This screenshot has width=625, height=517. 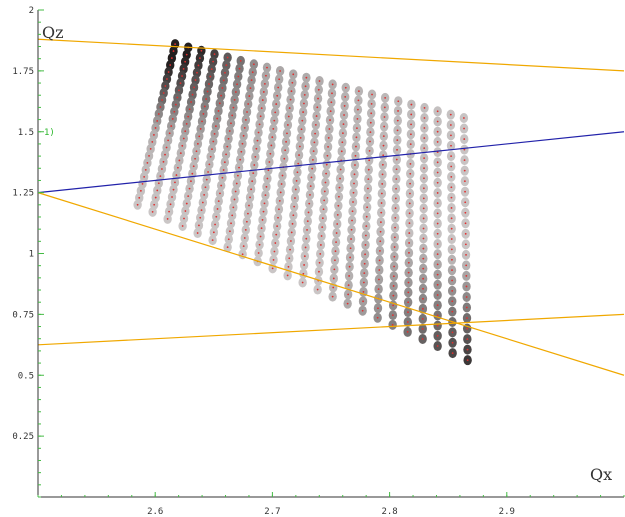 I want to click on x-tick-label: 2.8, so click(x=389, y=512).